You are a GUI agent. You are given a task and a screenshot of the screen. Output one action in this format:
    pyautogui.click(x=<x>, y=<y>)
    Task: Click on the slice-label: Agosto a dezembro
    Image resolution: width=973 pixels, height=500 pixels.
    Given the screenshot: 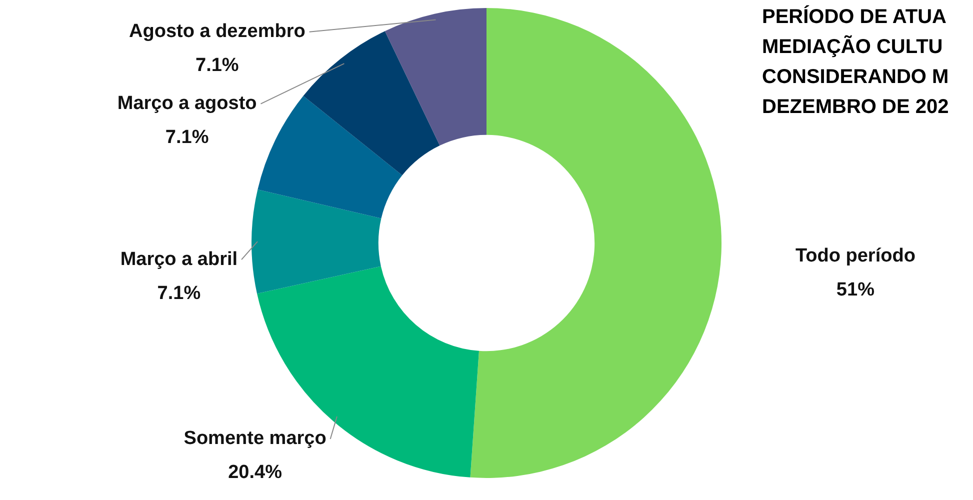 What is the action you would take?
    pyautogui.click(x=217, y=31)
    